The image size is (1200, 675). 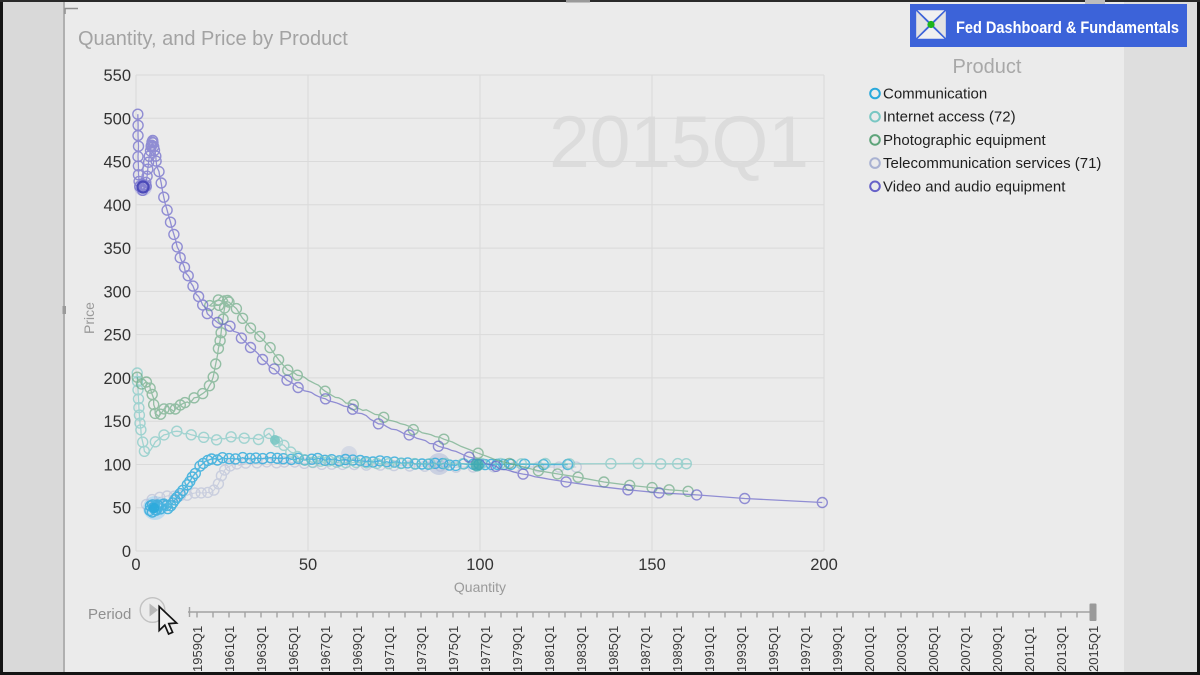 I want to click on svg-text: Quantity, so click(x=480, y=587).